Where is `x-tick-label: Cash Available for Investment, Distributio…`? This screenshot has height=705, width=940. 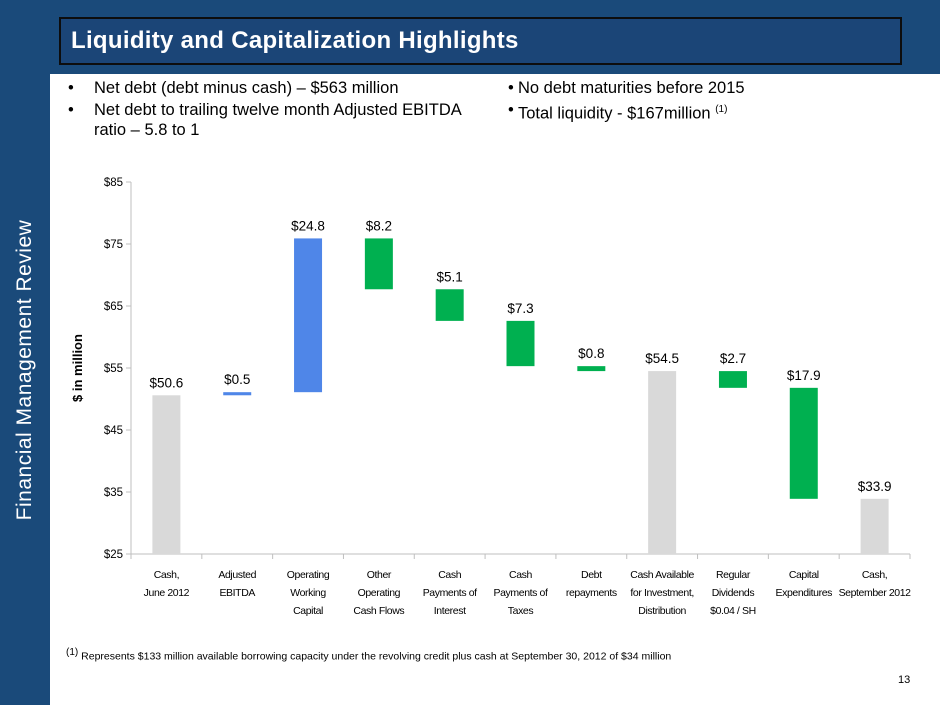 x-tick-label: Cash Available for Investment, Distributio… is located at coordinates (662, 593).